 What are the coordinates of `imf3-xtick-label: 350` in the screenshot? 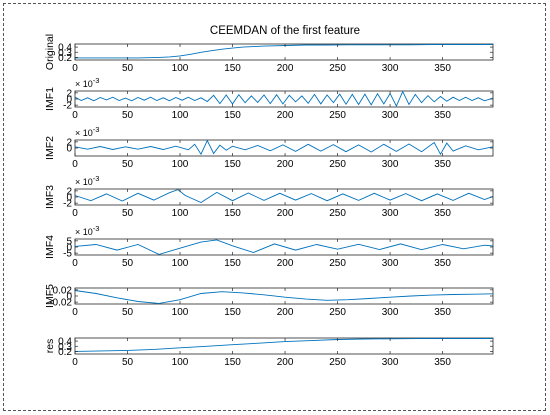 It's located at (442, 213).